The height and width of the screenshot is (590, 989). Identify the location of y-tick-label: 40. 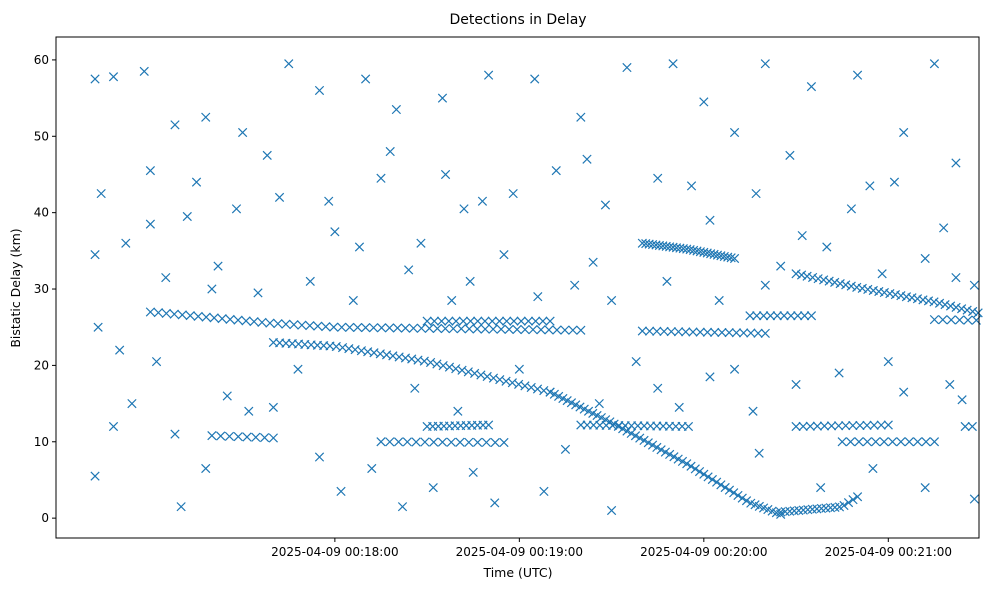
(41, 213).